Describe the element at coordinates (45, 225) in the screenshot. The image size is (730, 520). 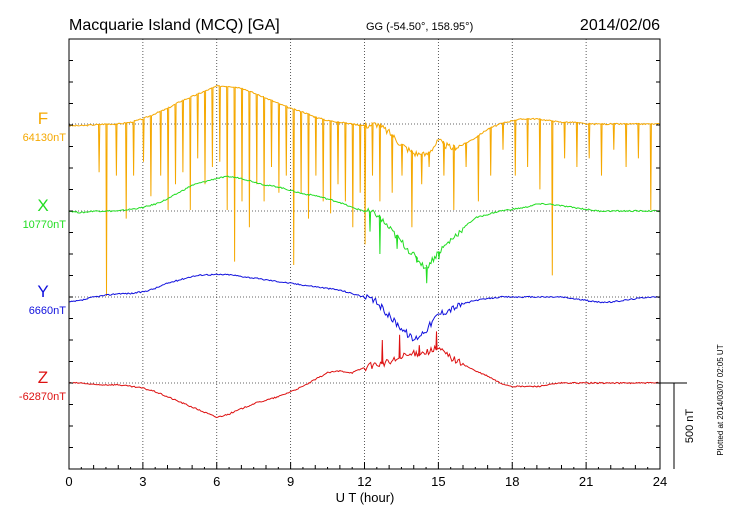
I see `baseline-value-X: 10770nT` at that location.